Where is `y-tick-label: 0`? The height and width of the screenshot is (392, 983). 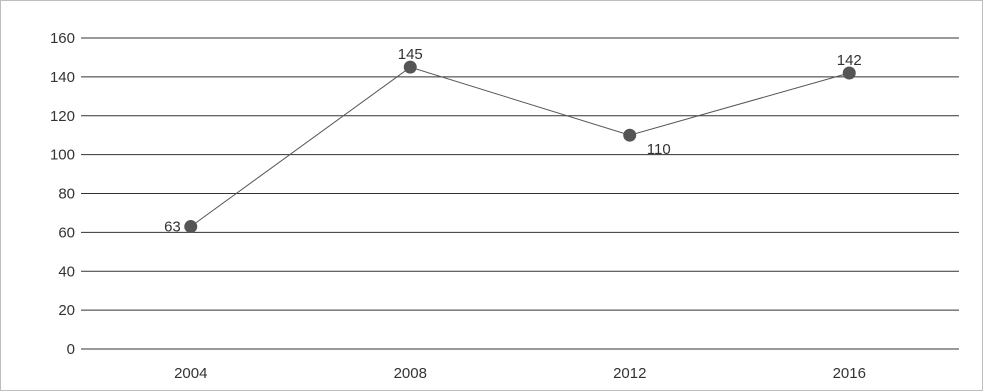 y-tick-label: 0 is located at coordinates (71, 349).